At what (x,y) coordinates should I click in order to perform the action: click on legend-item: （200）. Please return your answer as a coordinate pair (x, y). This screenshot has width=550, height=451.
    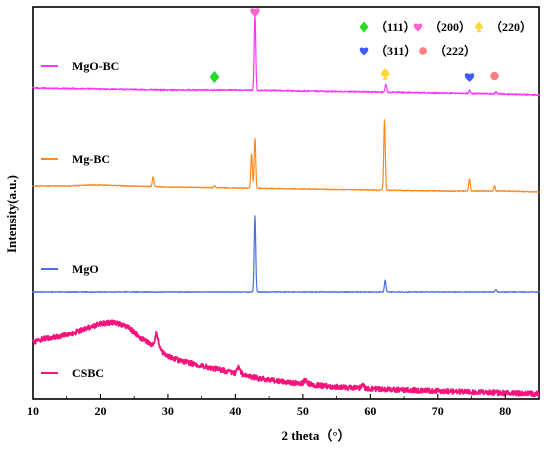
    Looking at the image, I should click on (442, 26).